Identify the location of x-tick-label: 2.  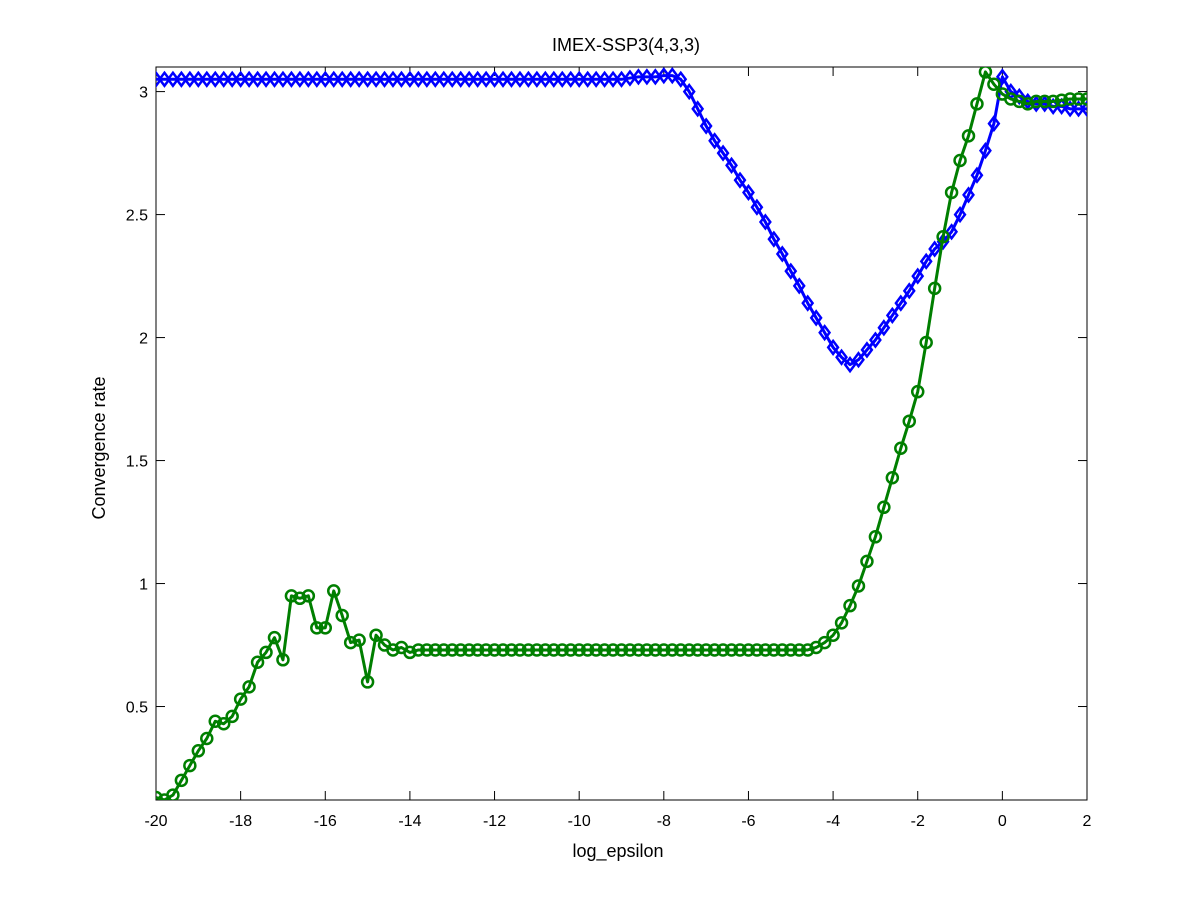
(1087, 821).